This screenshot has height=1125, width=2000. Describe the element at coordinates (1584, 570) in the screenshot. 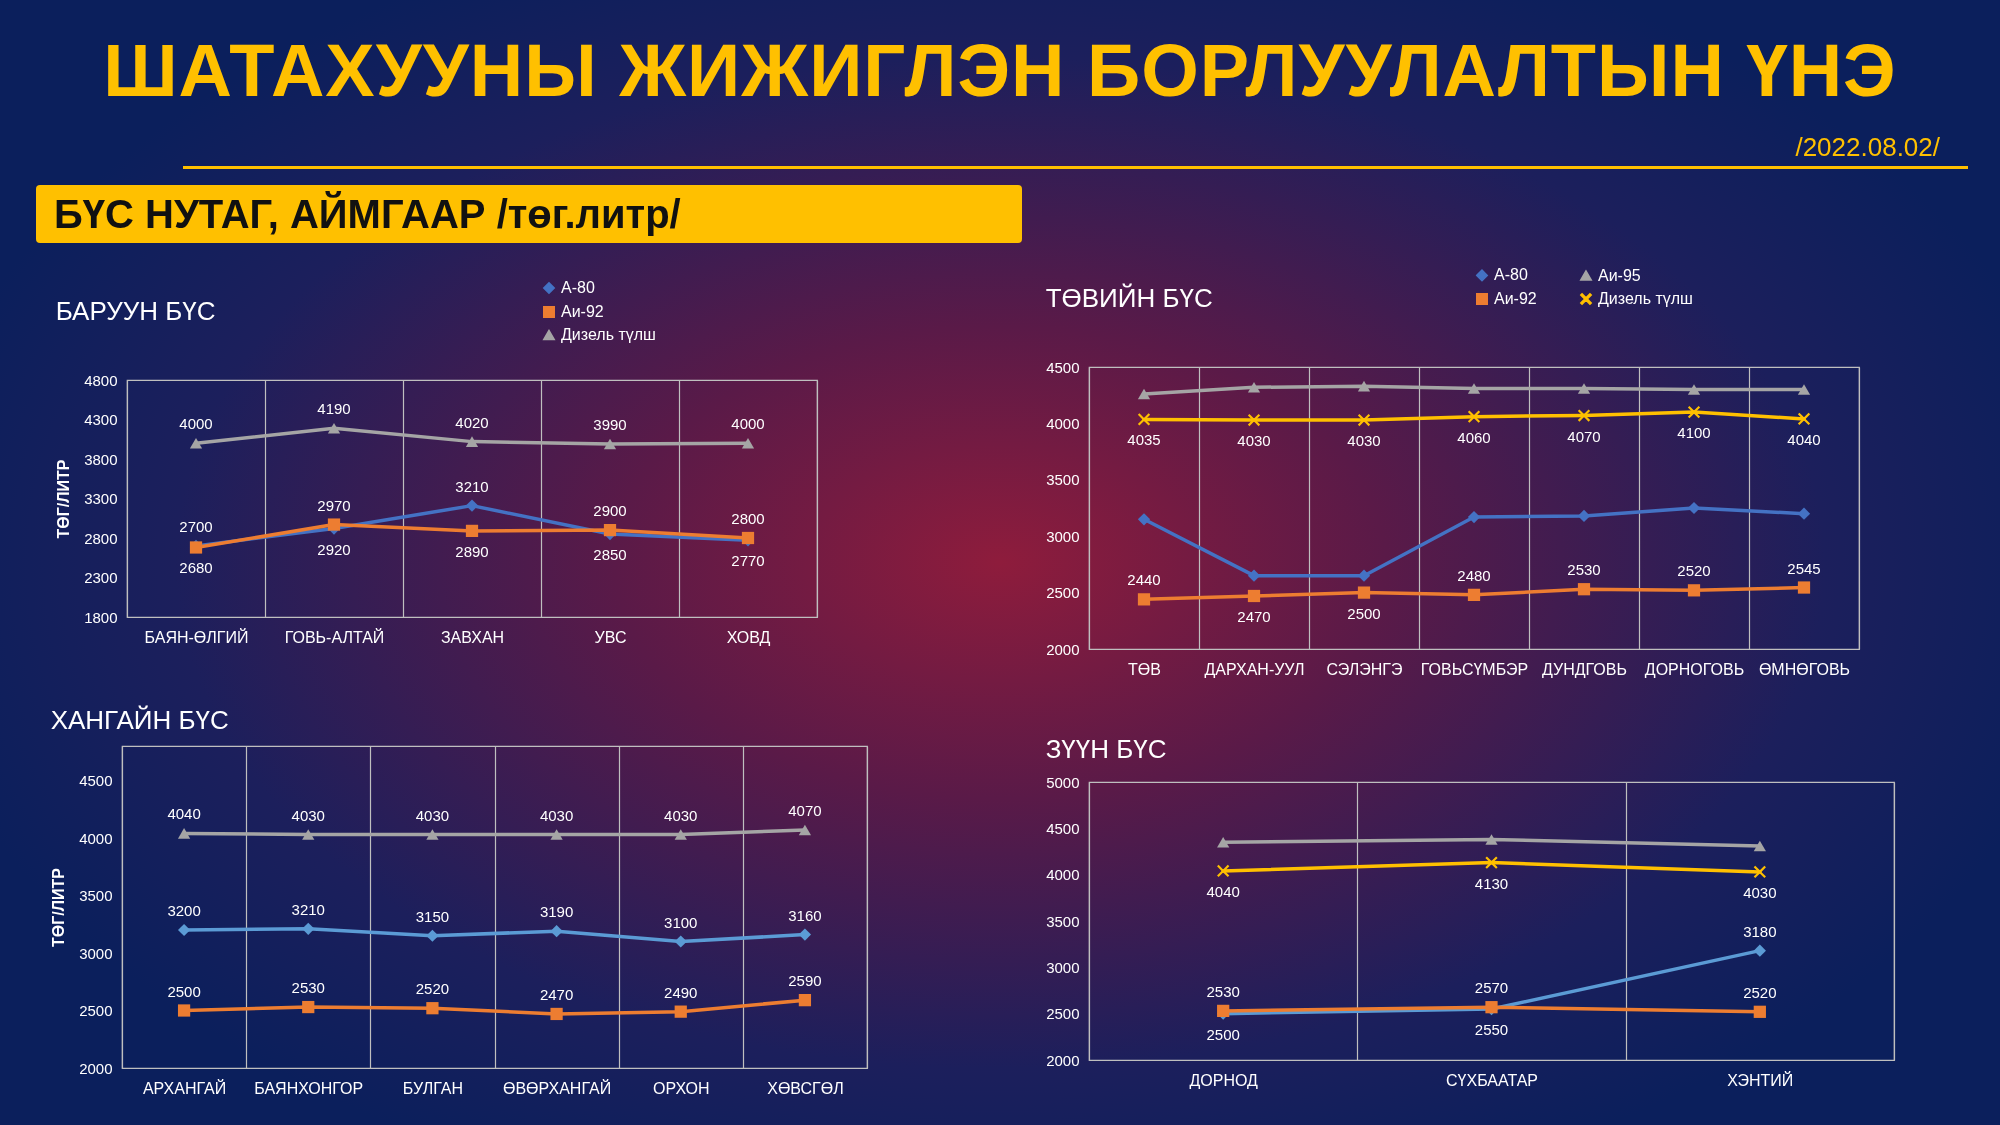

I see `data-label: 2530` at that location.